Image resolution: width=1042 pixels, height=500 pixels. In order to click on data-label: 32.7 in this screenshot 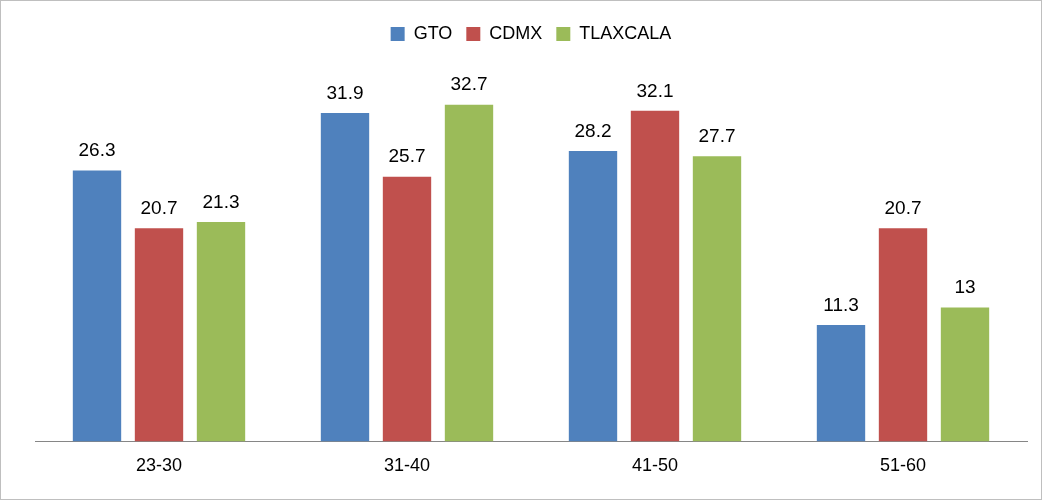, I will do `click(469, 84)`.